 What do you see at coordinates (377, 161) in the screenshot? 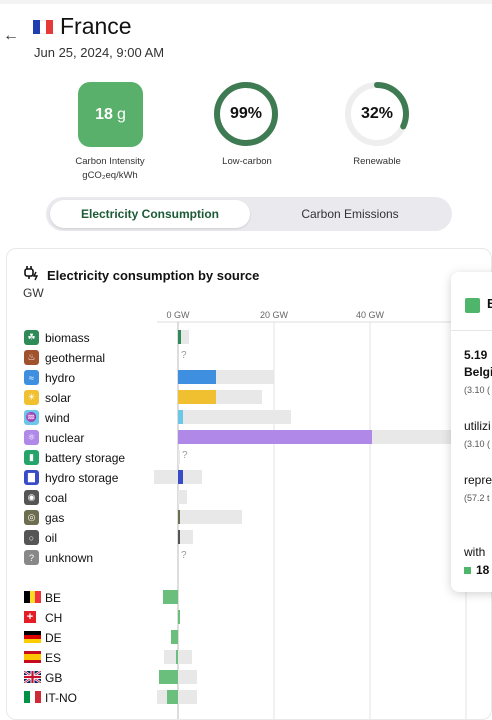
I see `renewable-label: Renewable` at bounding box center [377, 161].